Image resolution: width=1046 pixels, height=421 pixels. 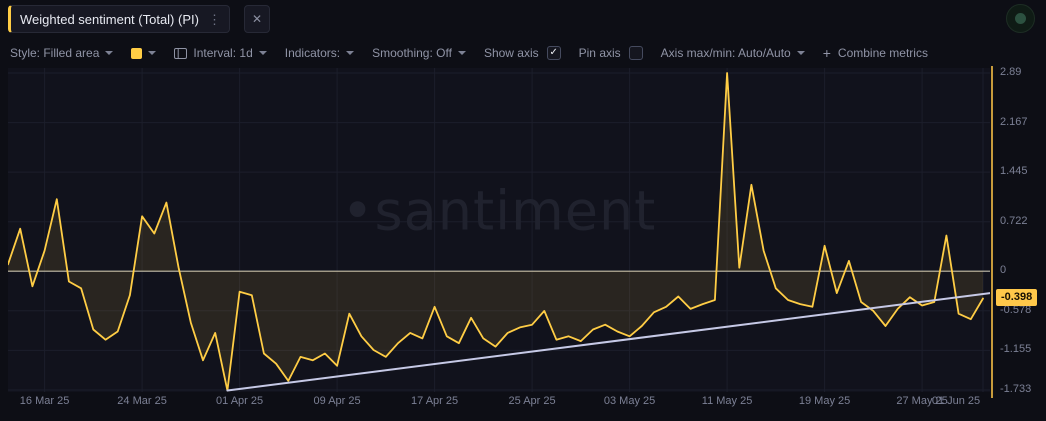 I want to click on y-axis-label: 2.89, so click(x=1011, y=72).